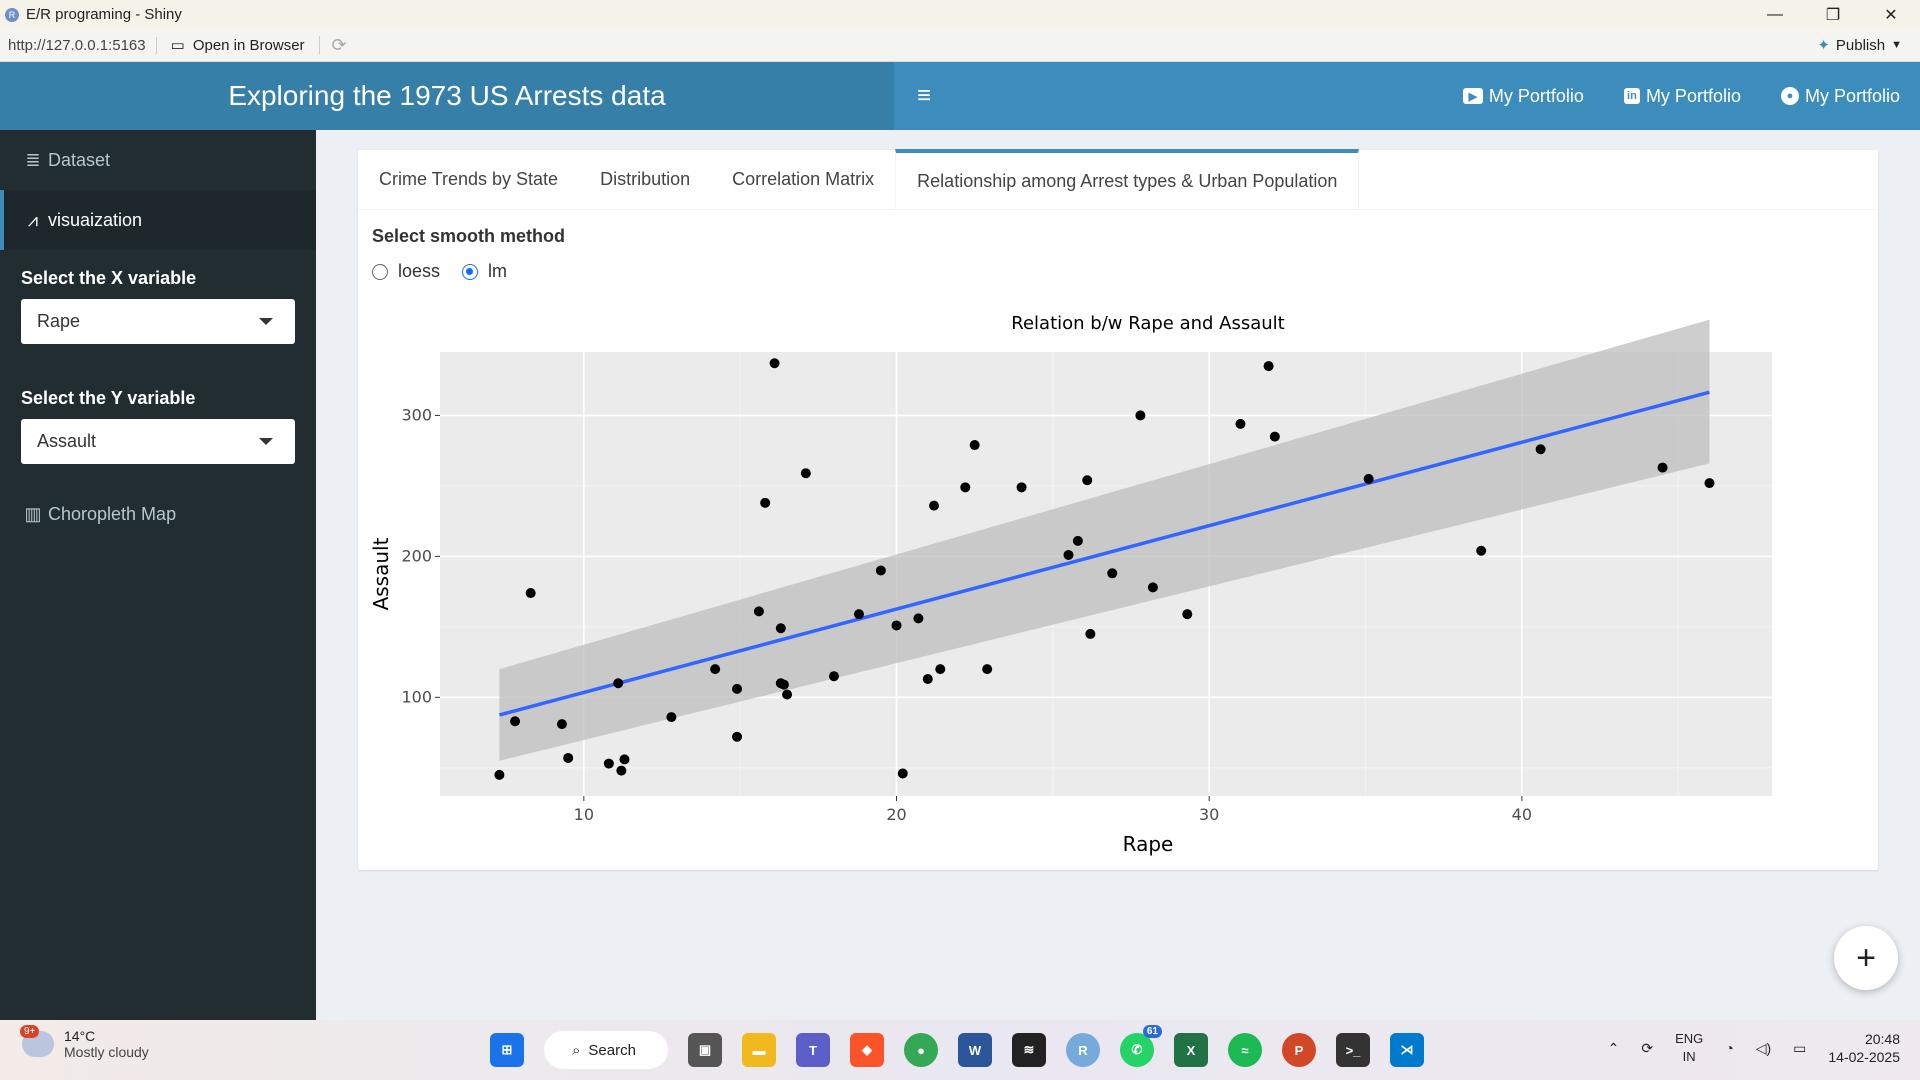  What do you see at coordinates (30, 1031) in the screenshot?
I see `weather-badge: 9+` at bounding box center [30, 1031].